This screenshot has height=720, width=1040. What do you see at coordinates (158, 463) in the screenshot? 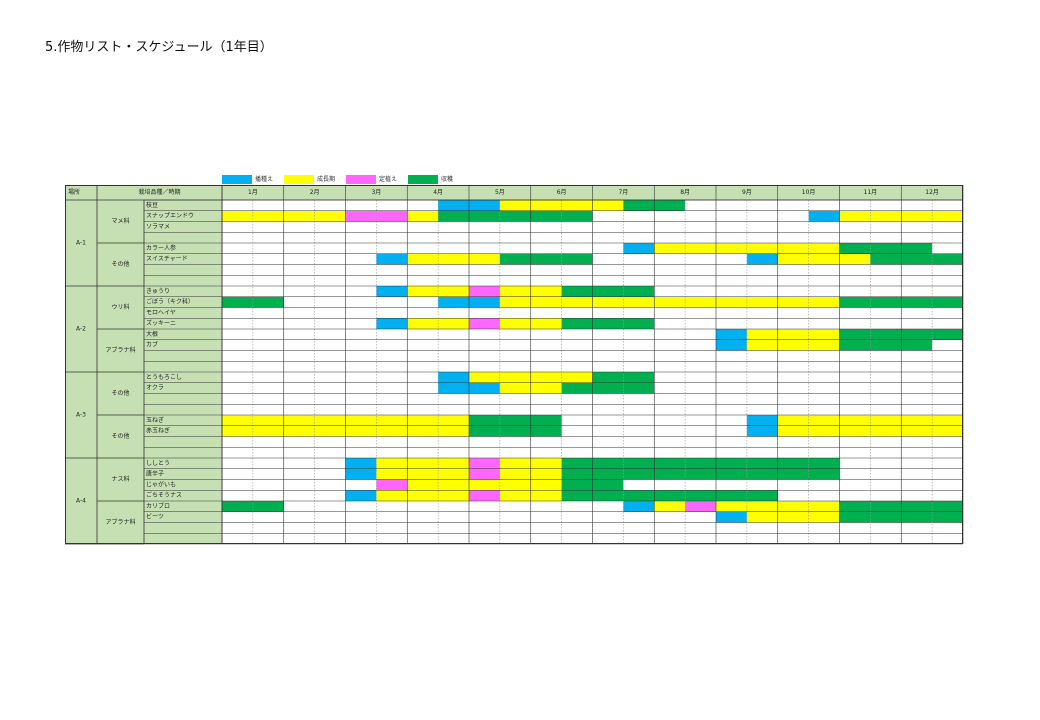
I see `crop-label: ししとう` at bounding box center [158, 463].